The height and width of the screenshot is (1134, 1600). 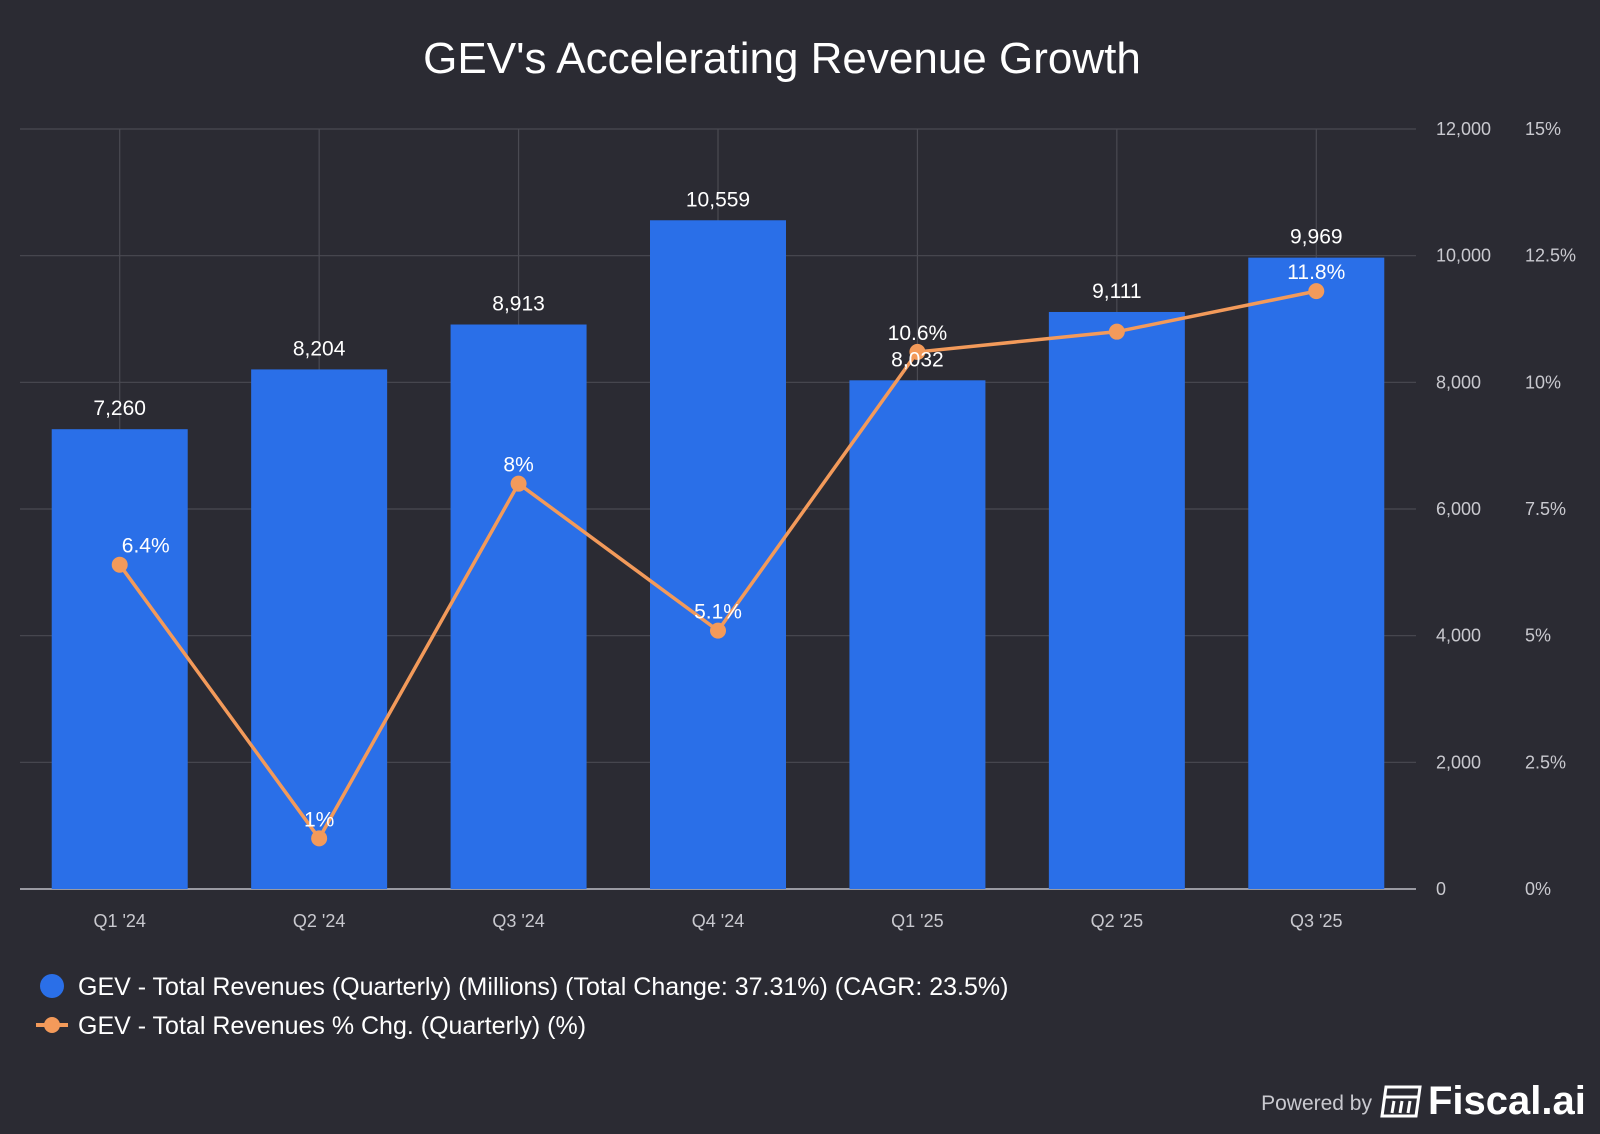 What do you see at coordinates (1316, 237) in the screenshot?
I see `bar-value-label: 9,969` at bounding box center [1316, 237].